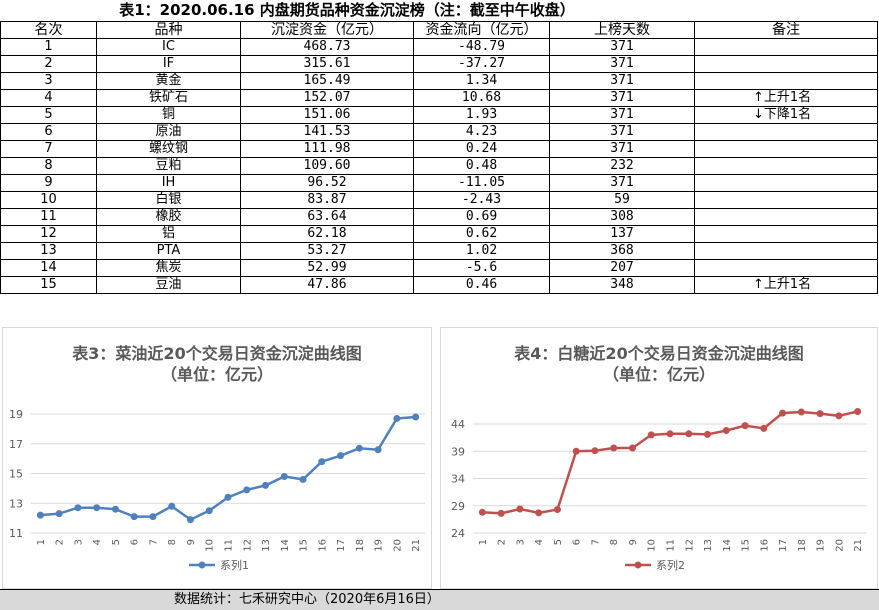 The image size is (879, 610). I want to click on cell-days: 137, so click(622, 234).